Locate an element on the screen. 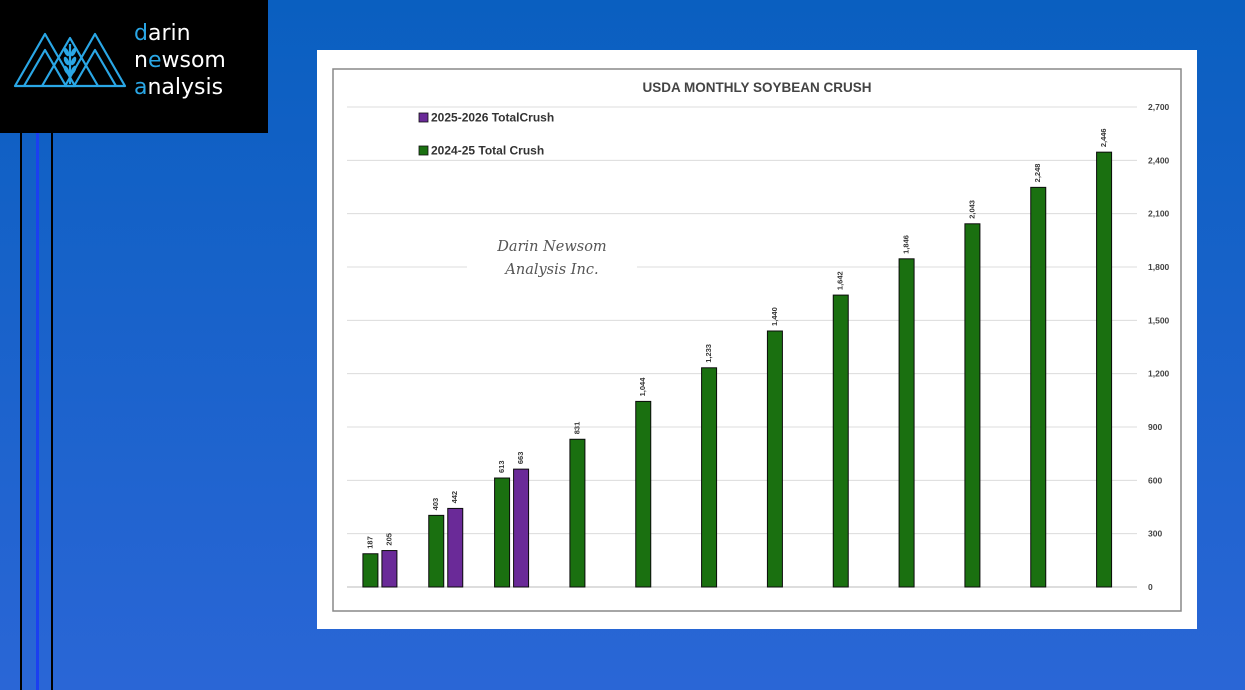 The image size is (1245, 690). data-label: 613 is located at coordinates (501, 467).